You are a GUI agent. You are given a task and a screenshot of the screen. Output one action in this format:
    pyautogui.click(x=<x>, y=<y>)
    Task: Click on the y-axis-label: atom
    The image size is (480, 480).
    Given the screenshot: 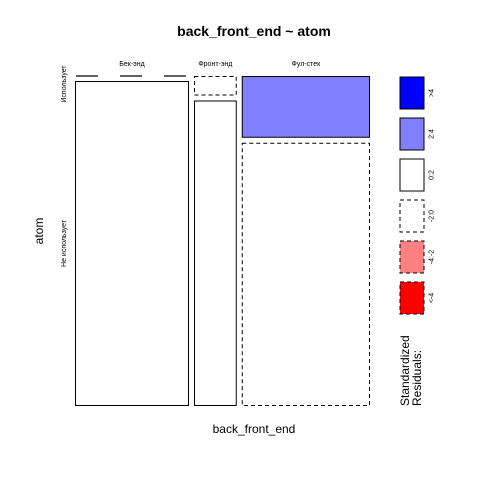 What is the action you would take?
    pyautogui.click(x=39, y=231)
    